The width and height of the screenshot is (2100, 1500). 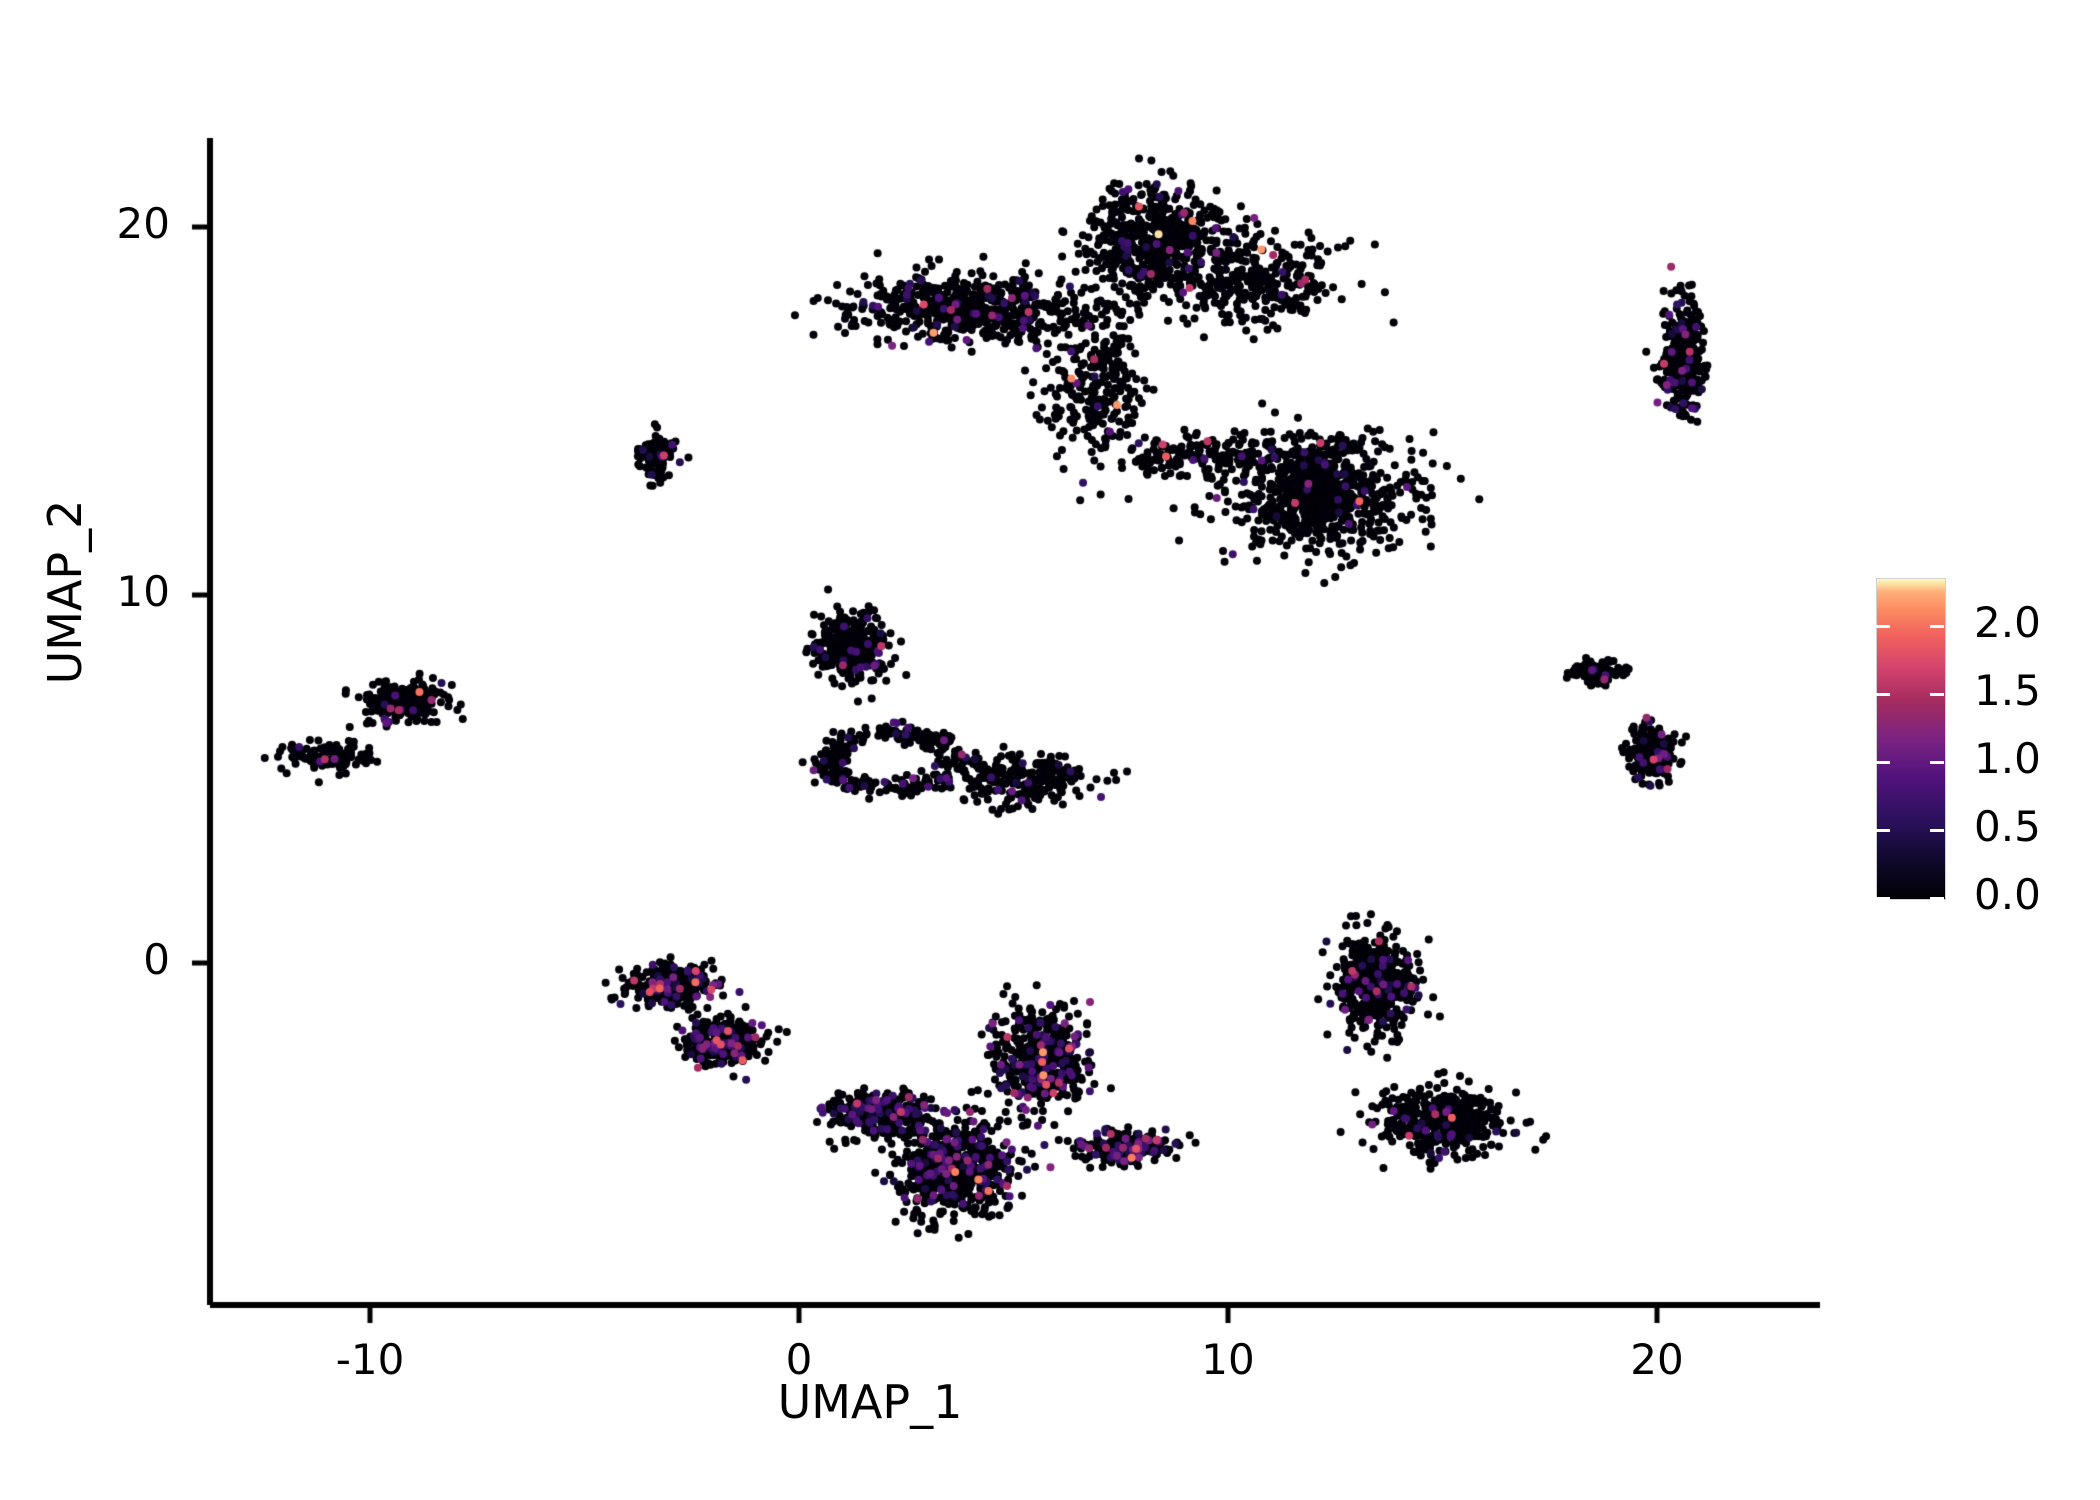 What do you see at coordinates (156, 959) in the screenshot?
I see `y-tick-label: 0` at bounding box center [156, 959].